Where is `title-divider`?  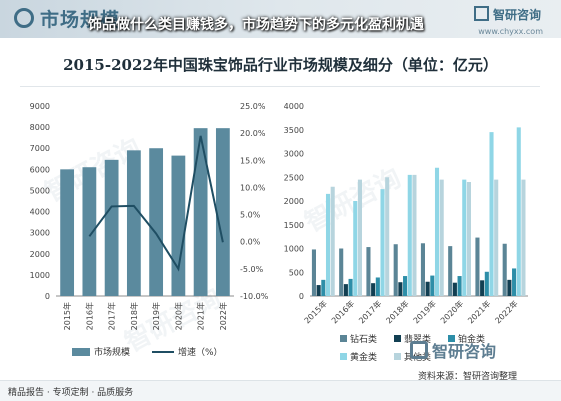 title-divider is located at coordinates (280, 86).